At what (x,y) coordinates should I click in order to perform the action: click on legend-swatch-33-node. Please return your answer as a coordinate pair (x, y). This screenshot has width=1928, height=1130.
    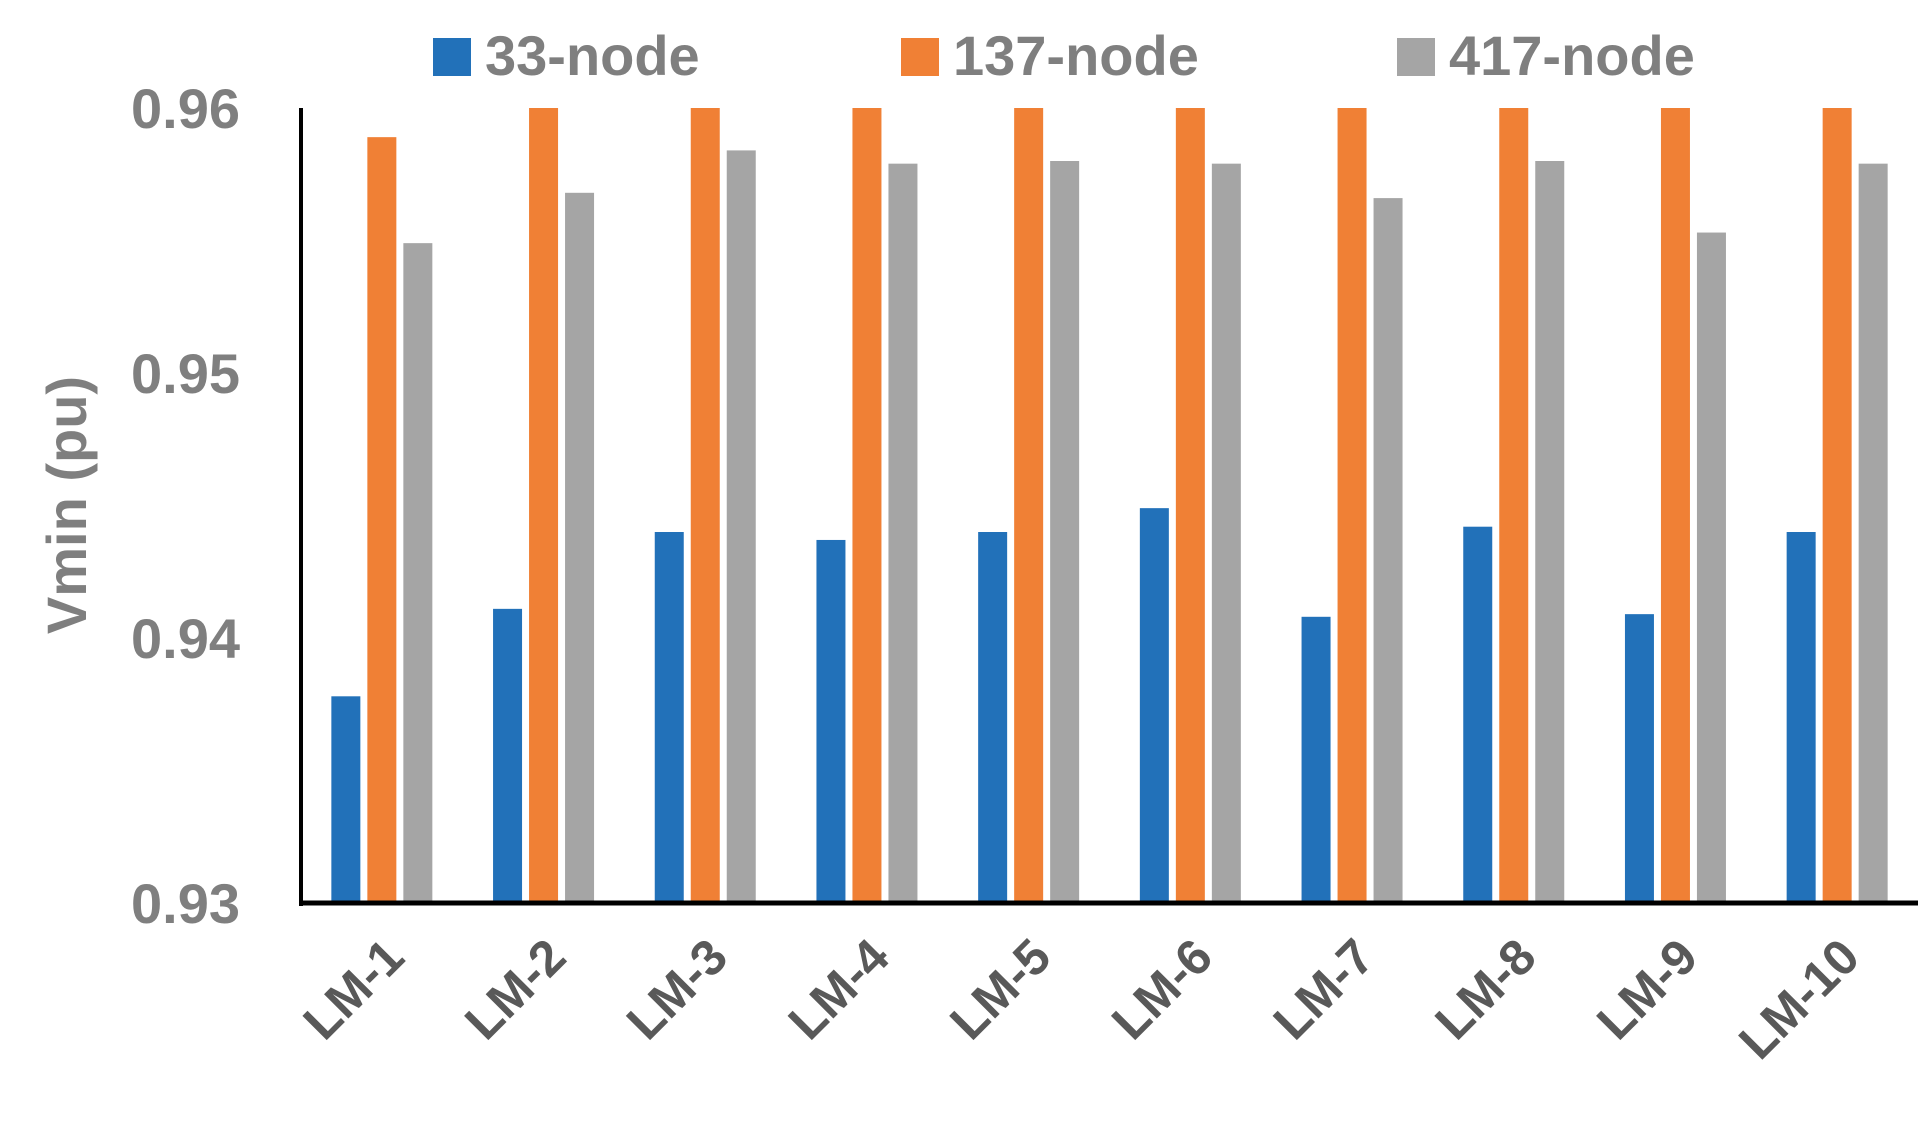
    Looking at the image, I should click on (452, 57).